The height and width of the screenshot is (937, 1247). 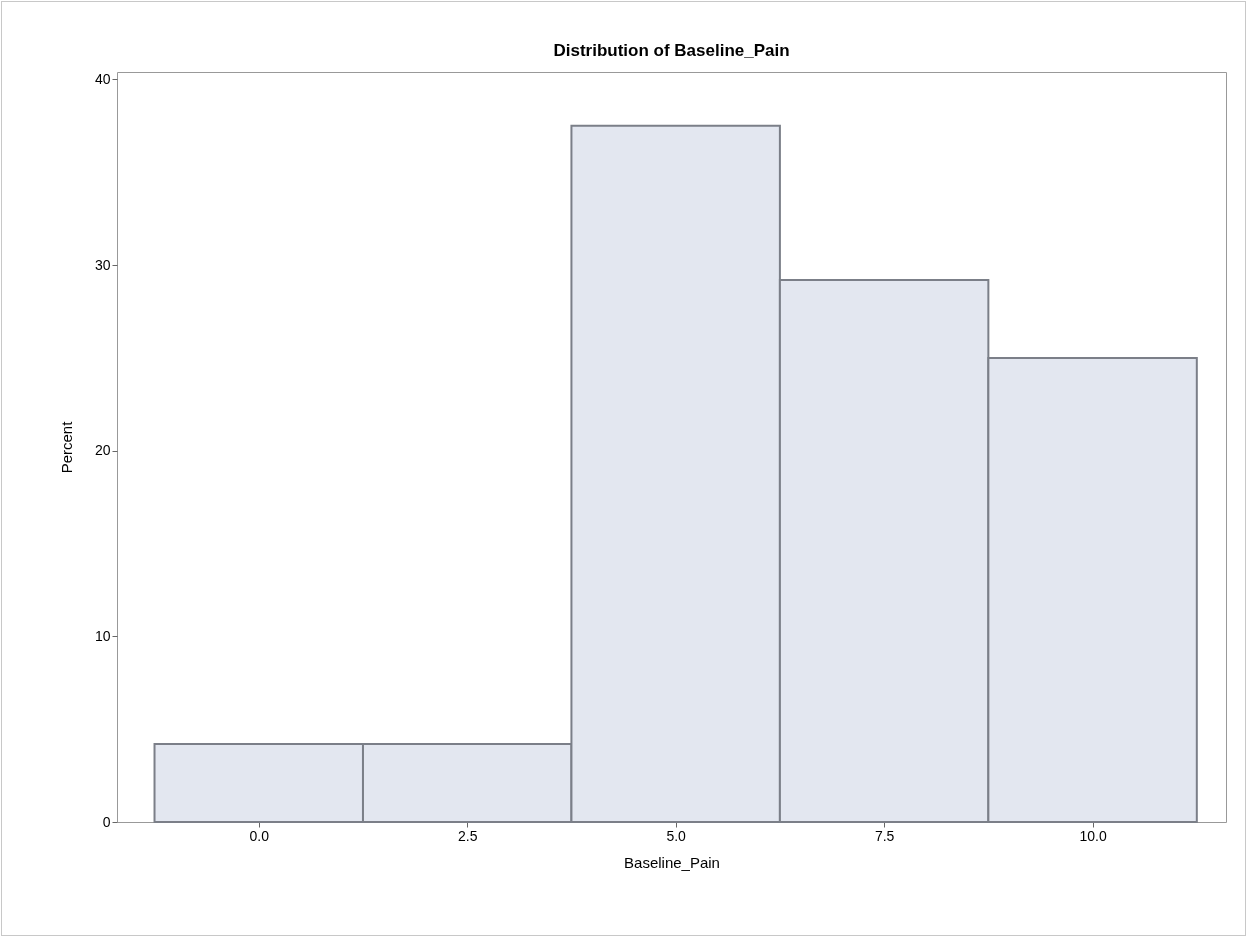 What do you see at coordinates (66, 447) in the screenshot?
I see `y-axis-title: Percent` at bounding box center [66, 447].